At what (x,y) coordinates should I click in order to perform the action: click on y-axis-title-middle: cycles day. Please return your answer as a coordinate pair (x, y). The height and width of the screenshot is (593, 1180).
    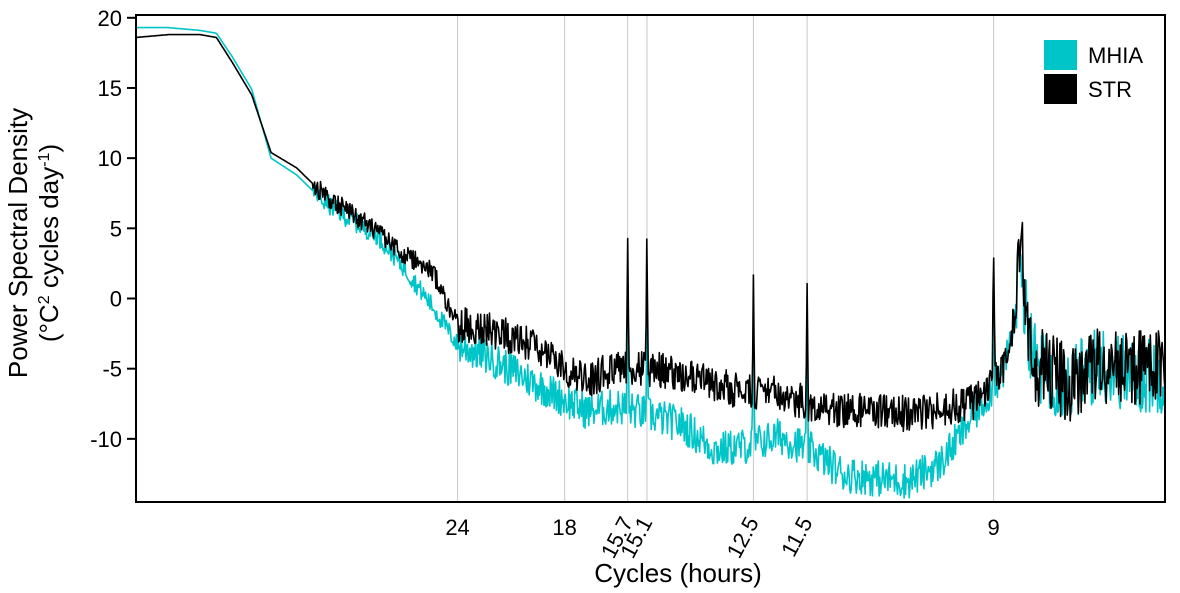
    Looking at the image, I should click on (49, 231).